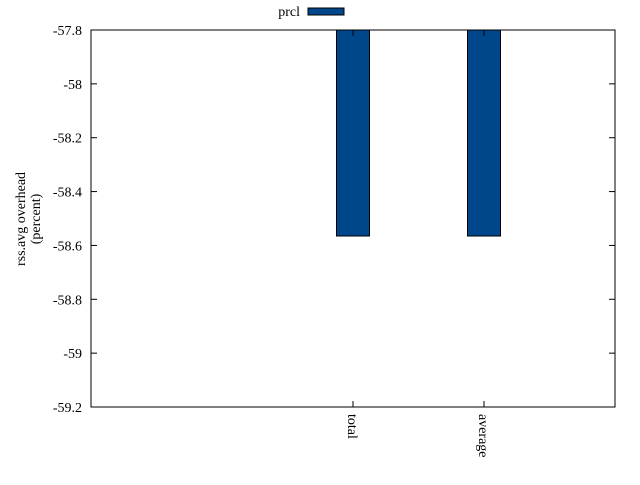 The width and height of the screenshot is (640, 485). Describe the element at coordinates (353, 133) in the screenshot. I see `bar-total` at that location.